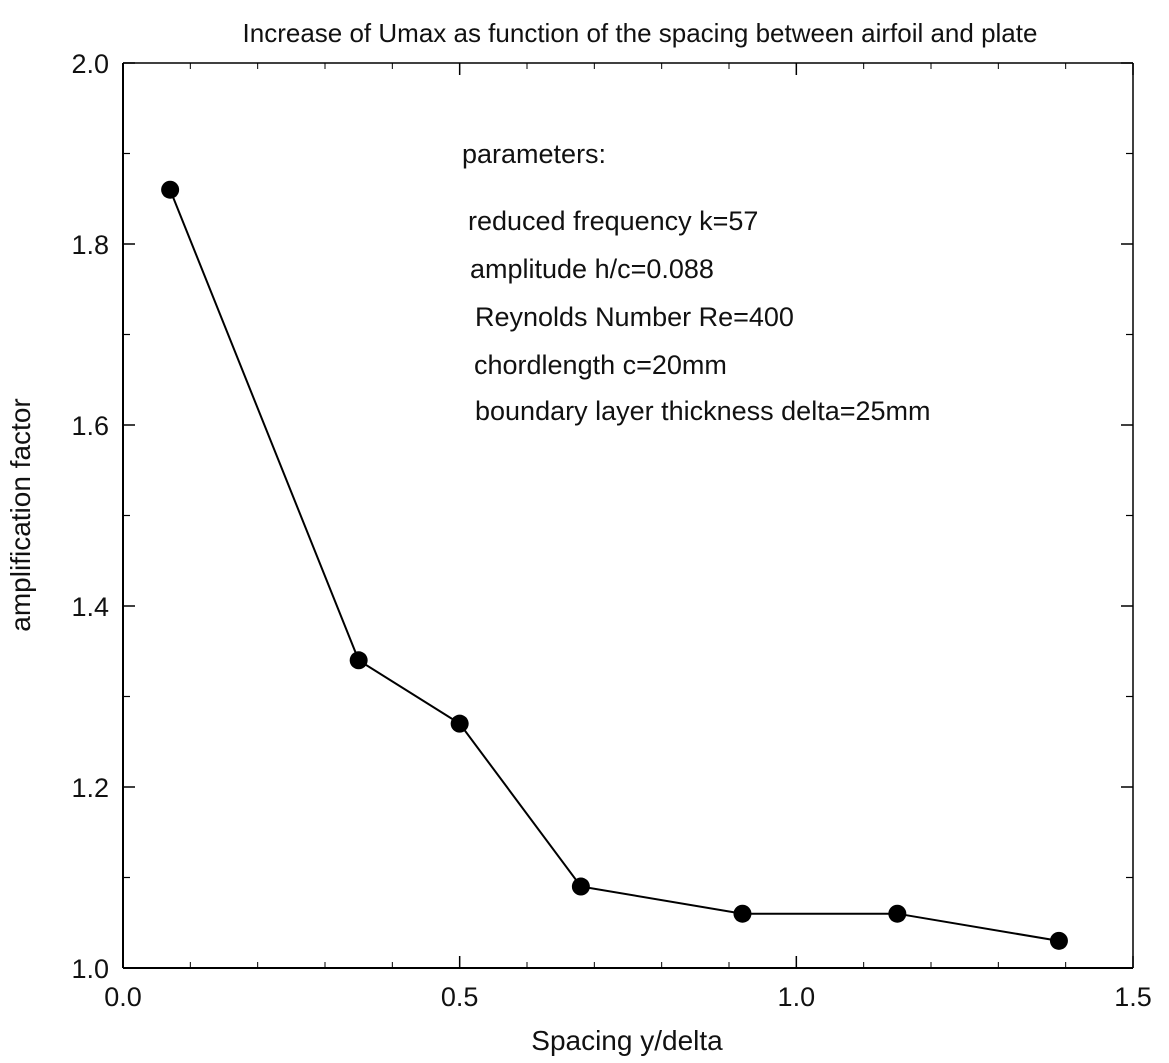  Describe the element at coordinates (600, 365) in the screenshot. I see `parameter-line: chordlength c=20mm` at that location.